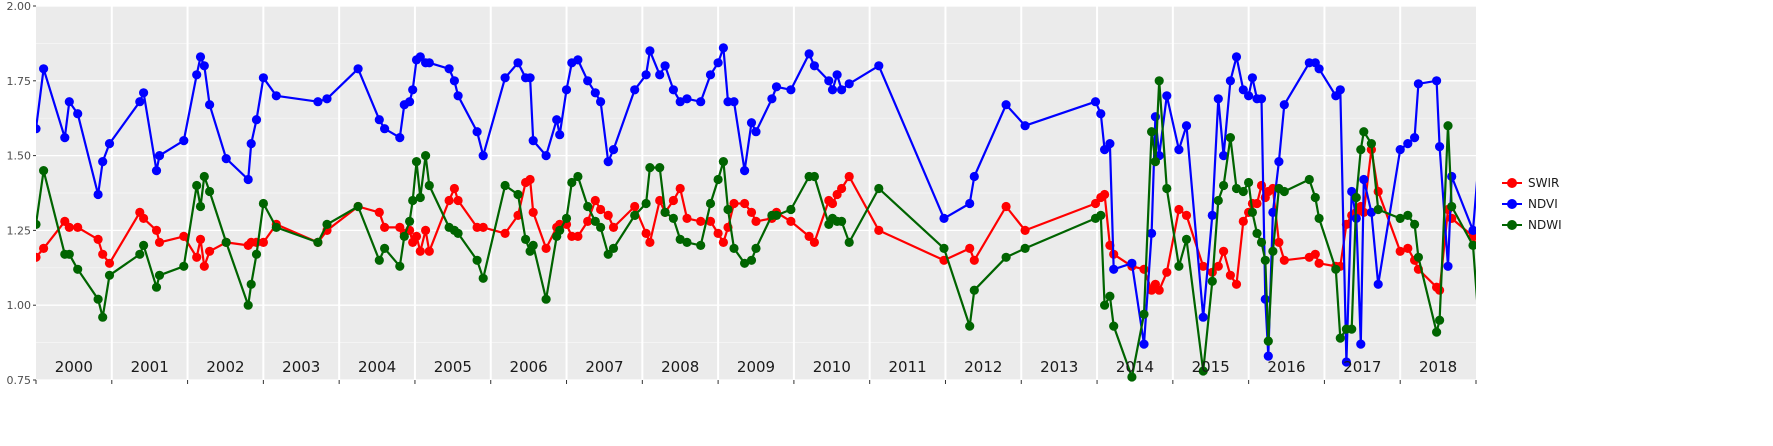 This screenshot has height=446, width=1773. Describe the element at coordinates (19, 380) in the screenshot. I see `y-tick-label: 0.75` at that location.